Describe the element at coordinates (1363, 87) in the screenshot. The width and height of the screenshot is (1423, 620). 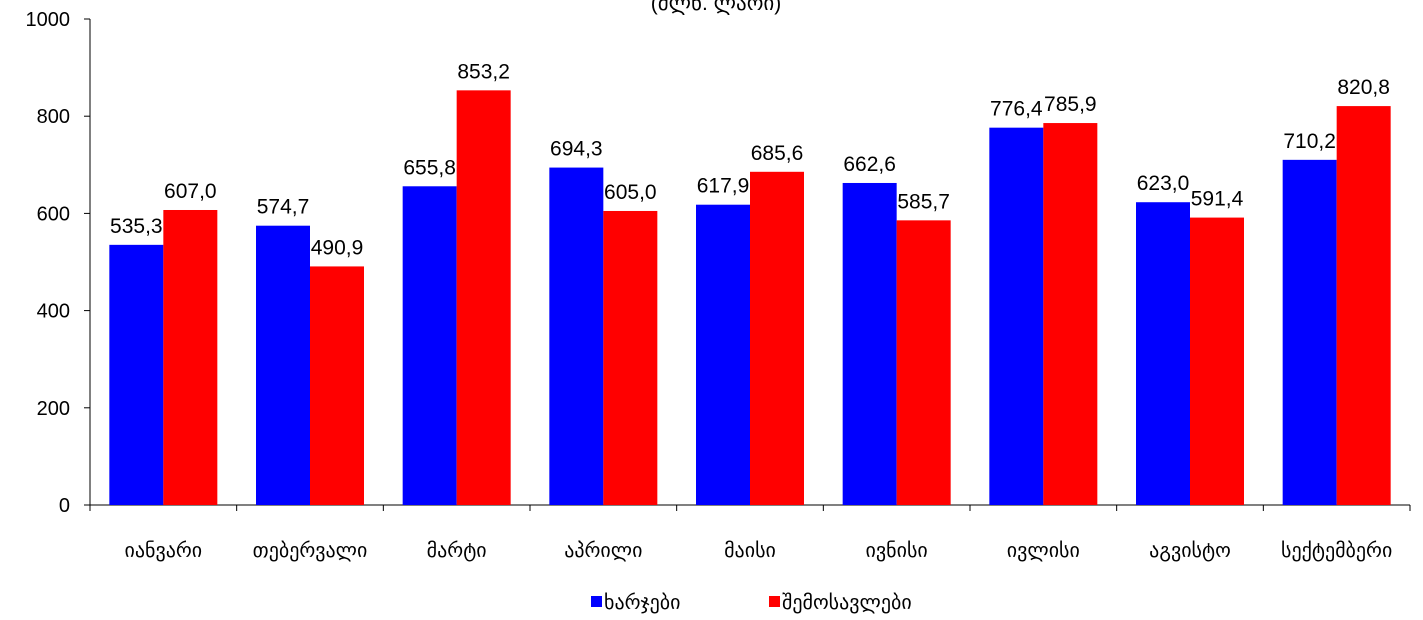
I see `data-label: 820,8` at that location.